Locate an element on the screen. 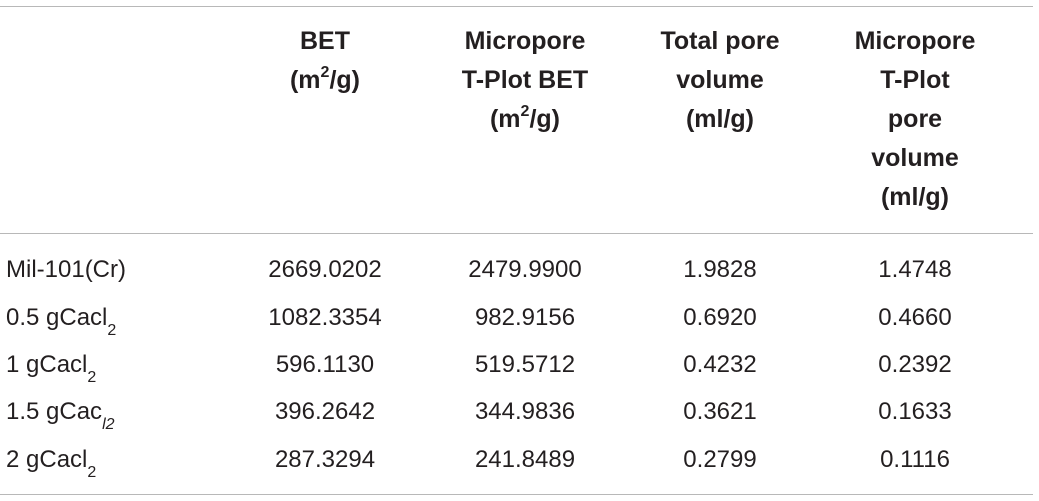 The image size is (1039, 501). cell-total-pore: 1.9828 is located at coordinates (720, 269).